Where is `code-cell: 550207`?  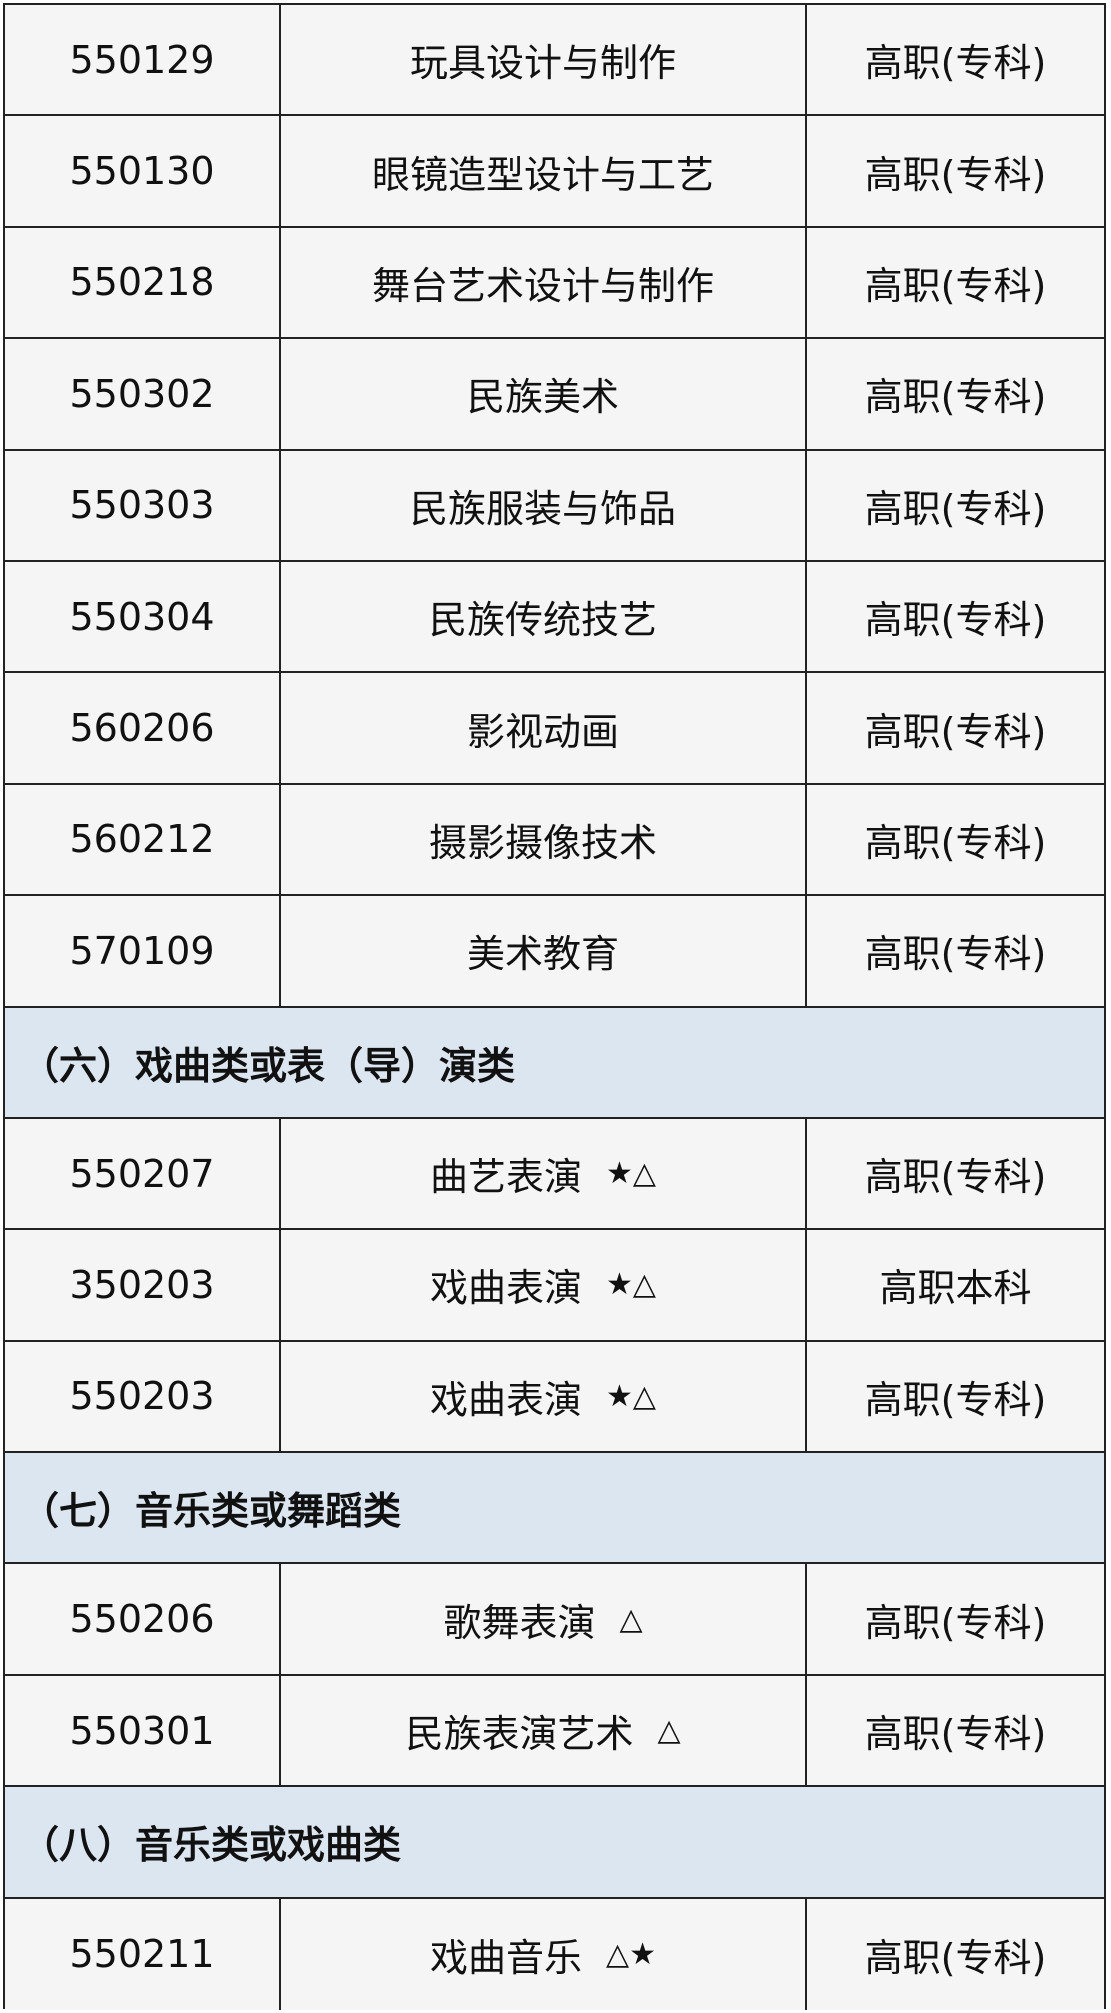
code-cell: 550207 is located at coordinates (143, 1173).